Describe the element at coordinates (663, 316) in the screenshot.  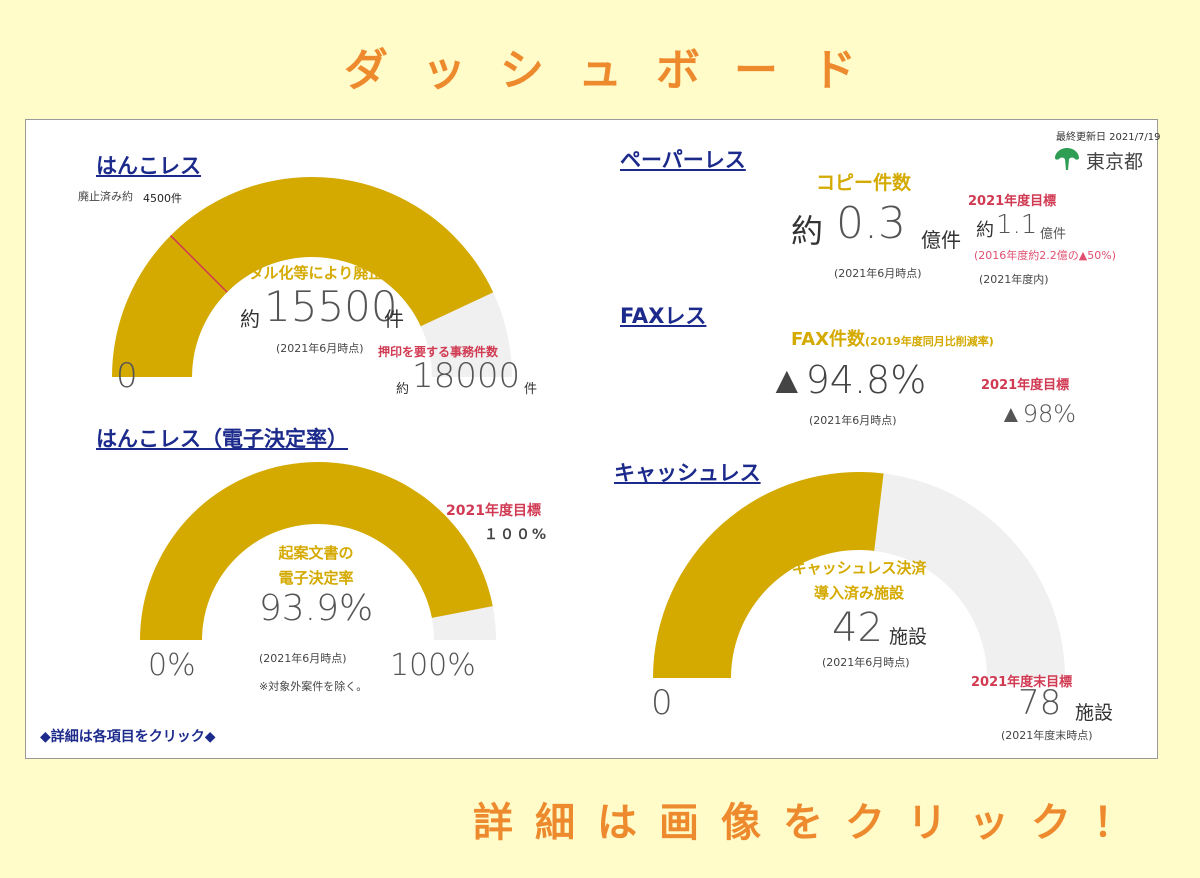
I see `section-link-faxless: FAXレス` at that location.